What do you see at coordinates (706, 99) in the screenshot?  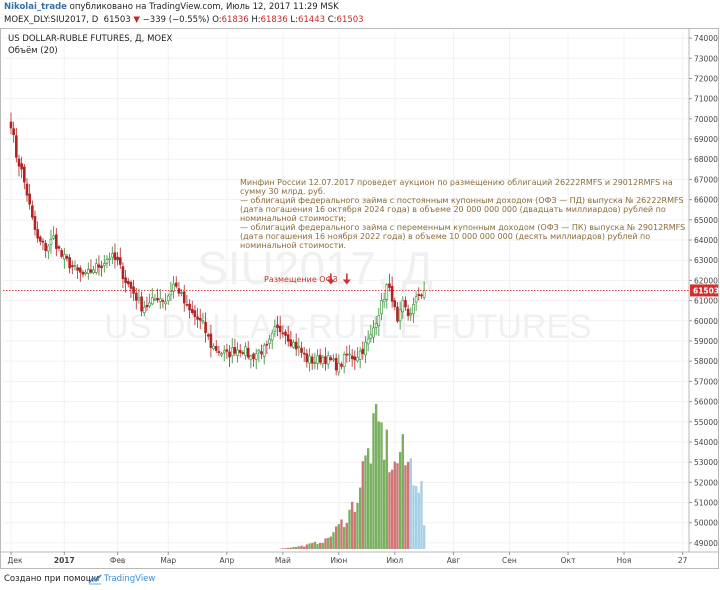 I see `price-tick-label: 71000` at bounding box center [706, 99].